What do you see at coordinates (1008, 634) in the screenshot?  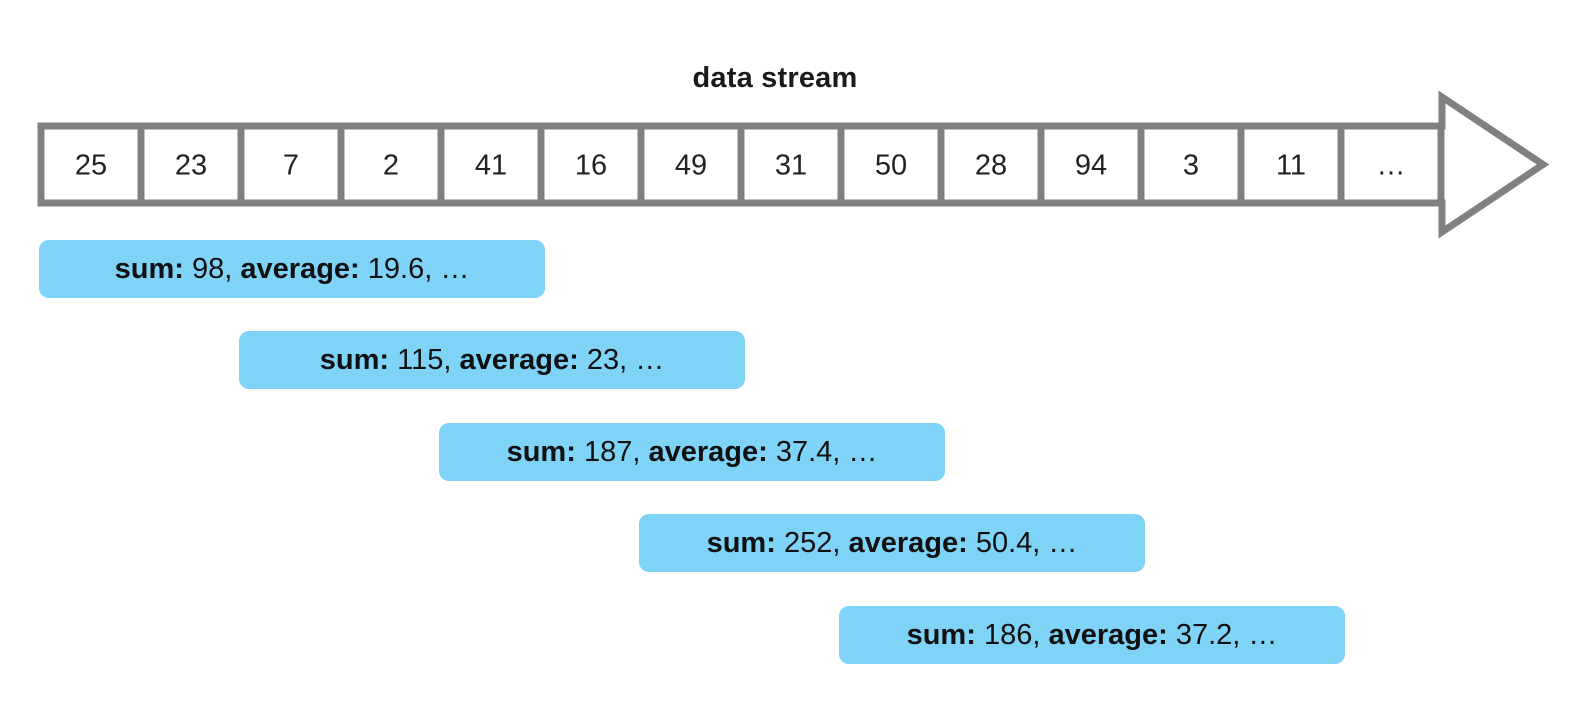 I see `sum-value: 186` at bounding box center [1008, 634].